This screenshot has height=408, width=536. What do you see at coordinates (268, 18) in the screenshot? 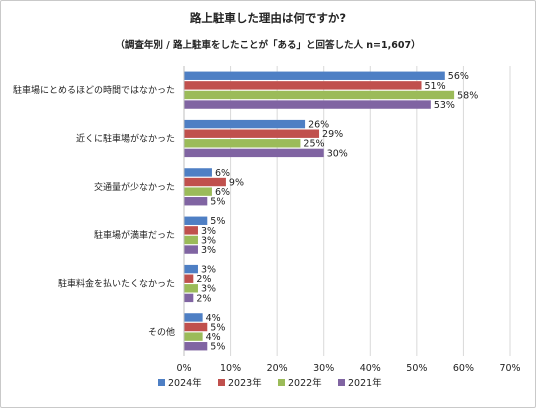
I see `chart-title: 路上駐車した理由は何ですか?` at bounding box center [268, 18].